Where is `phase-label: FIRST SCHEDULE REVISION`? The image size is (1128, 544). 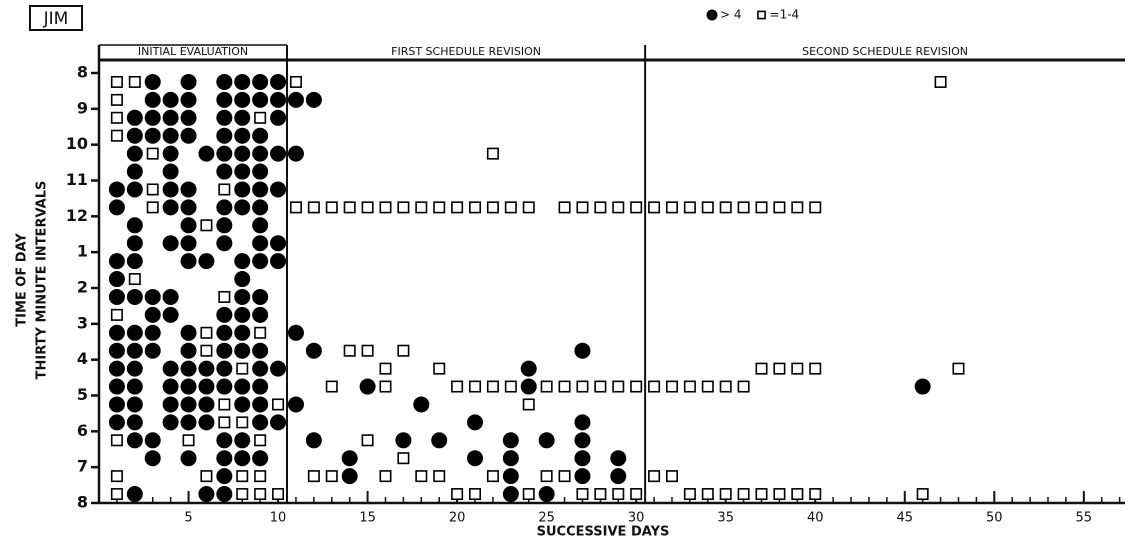 phase-label: FIRST SCHEDULE REVISION is located at coordinates (466, 51).